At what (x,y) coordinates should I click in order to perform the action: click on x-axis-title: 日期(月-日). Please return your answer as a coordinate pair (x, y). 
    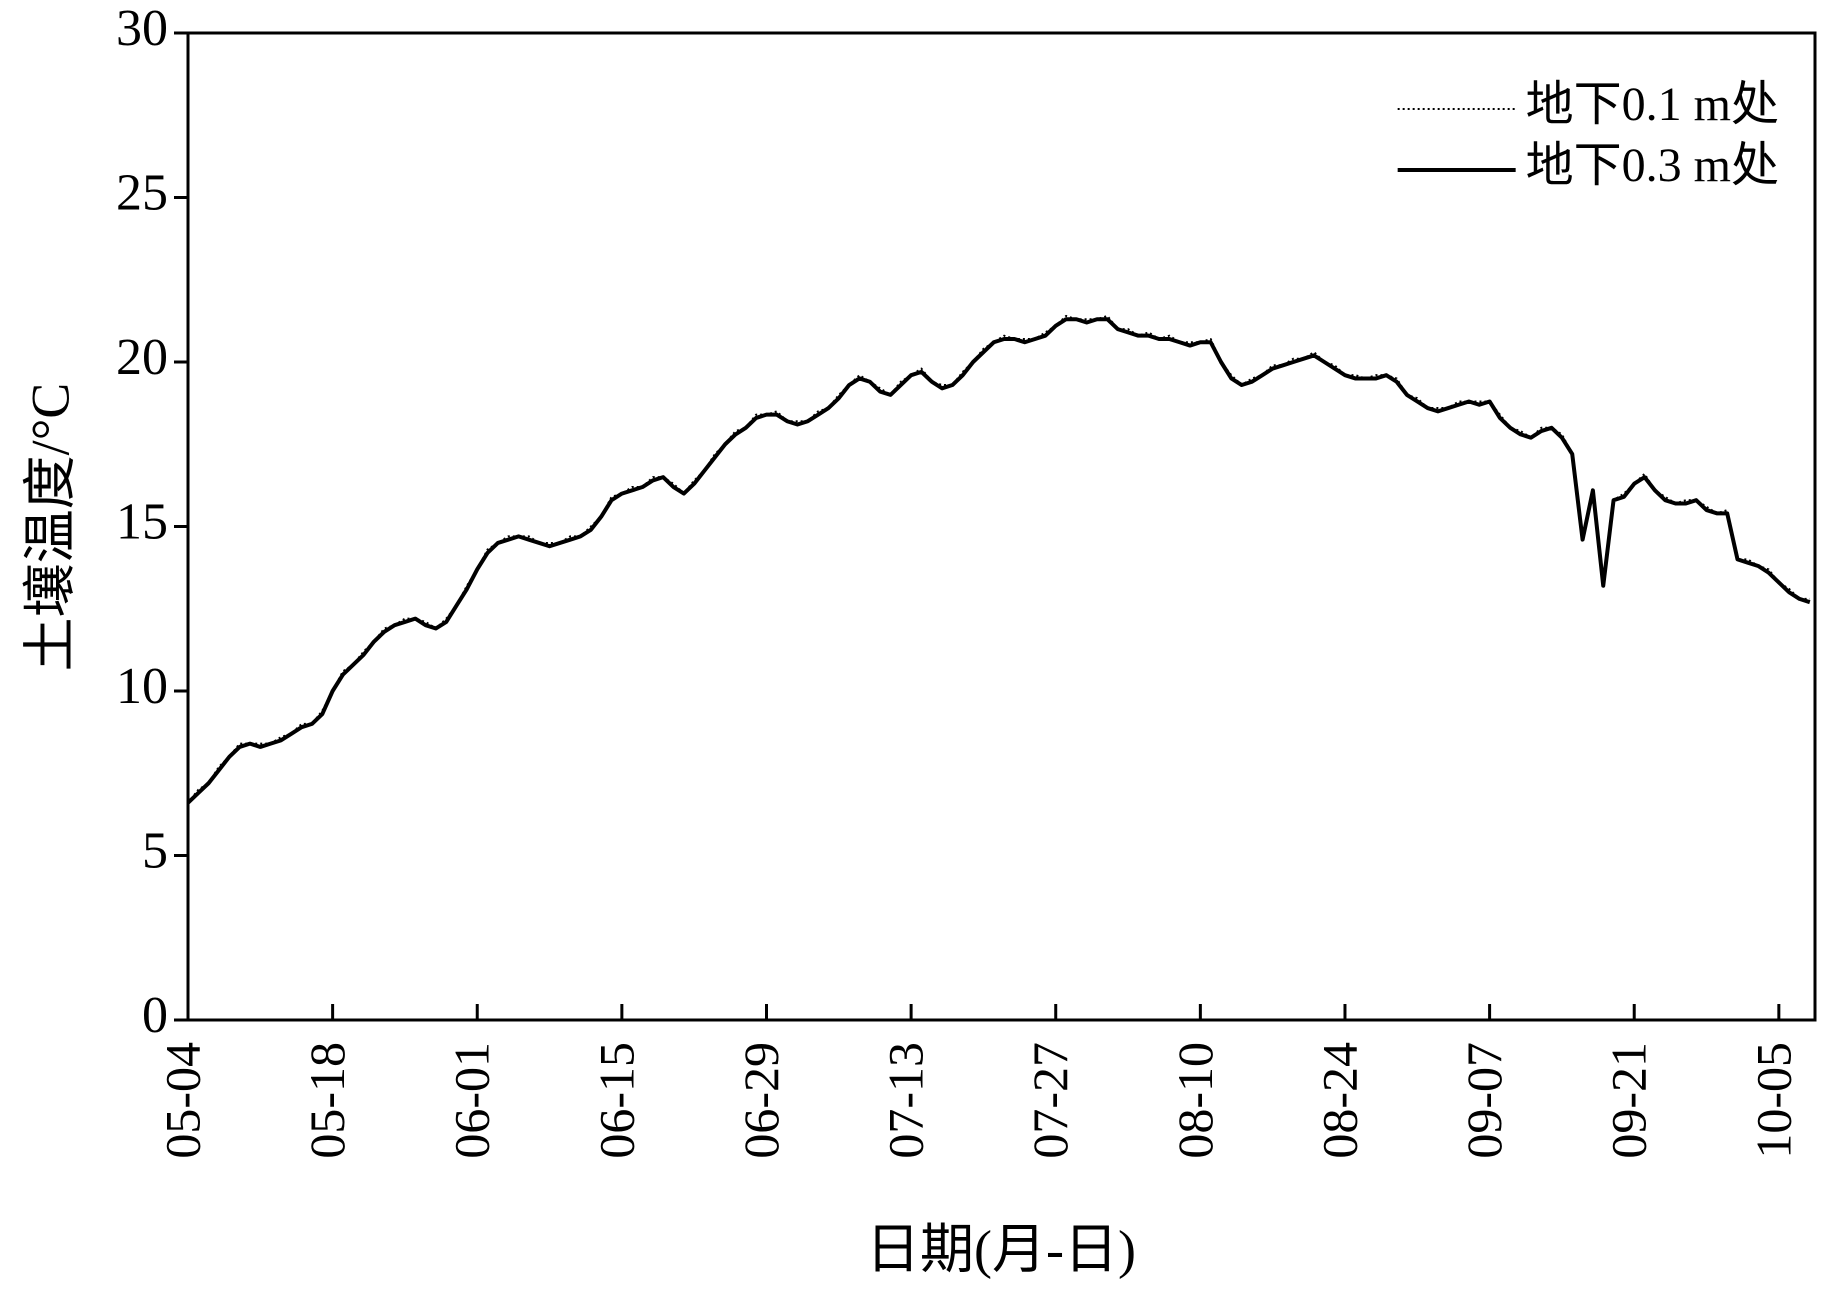
    Looking at the image, I should click on (1001, 1249).